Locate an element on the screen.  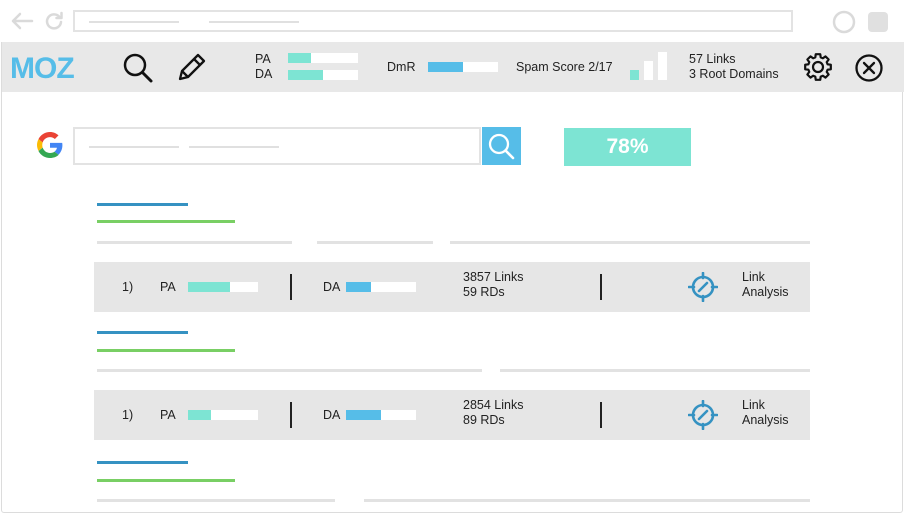
pa-label: PA is located at coordinates (263, 59).